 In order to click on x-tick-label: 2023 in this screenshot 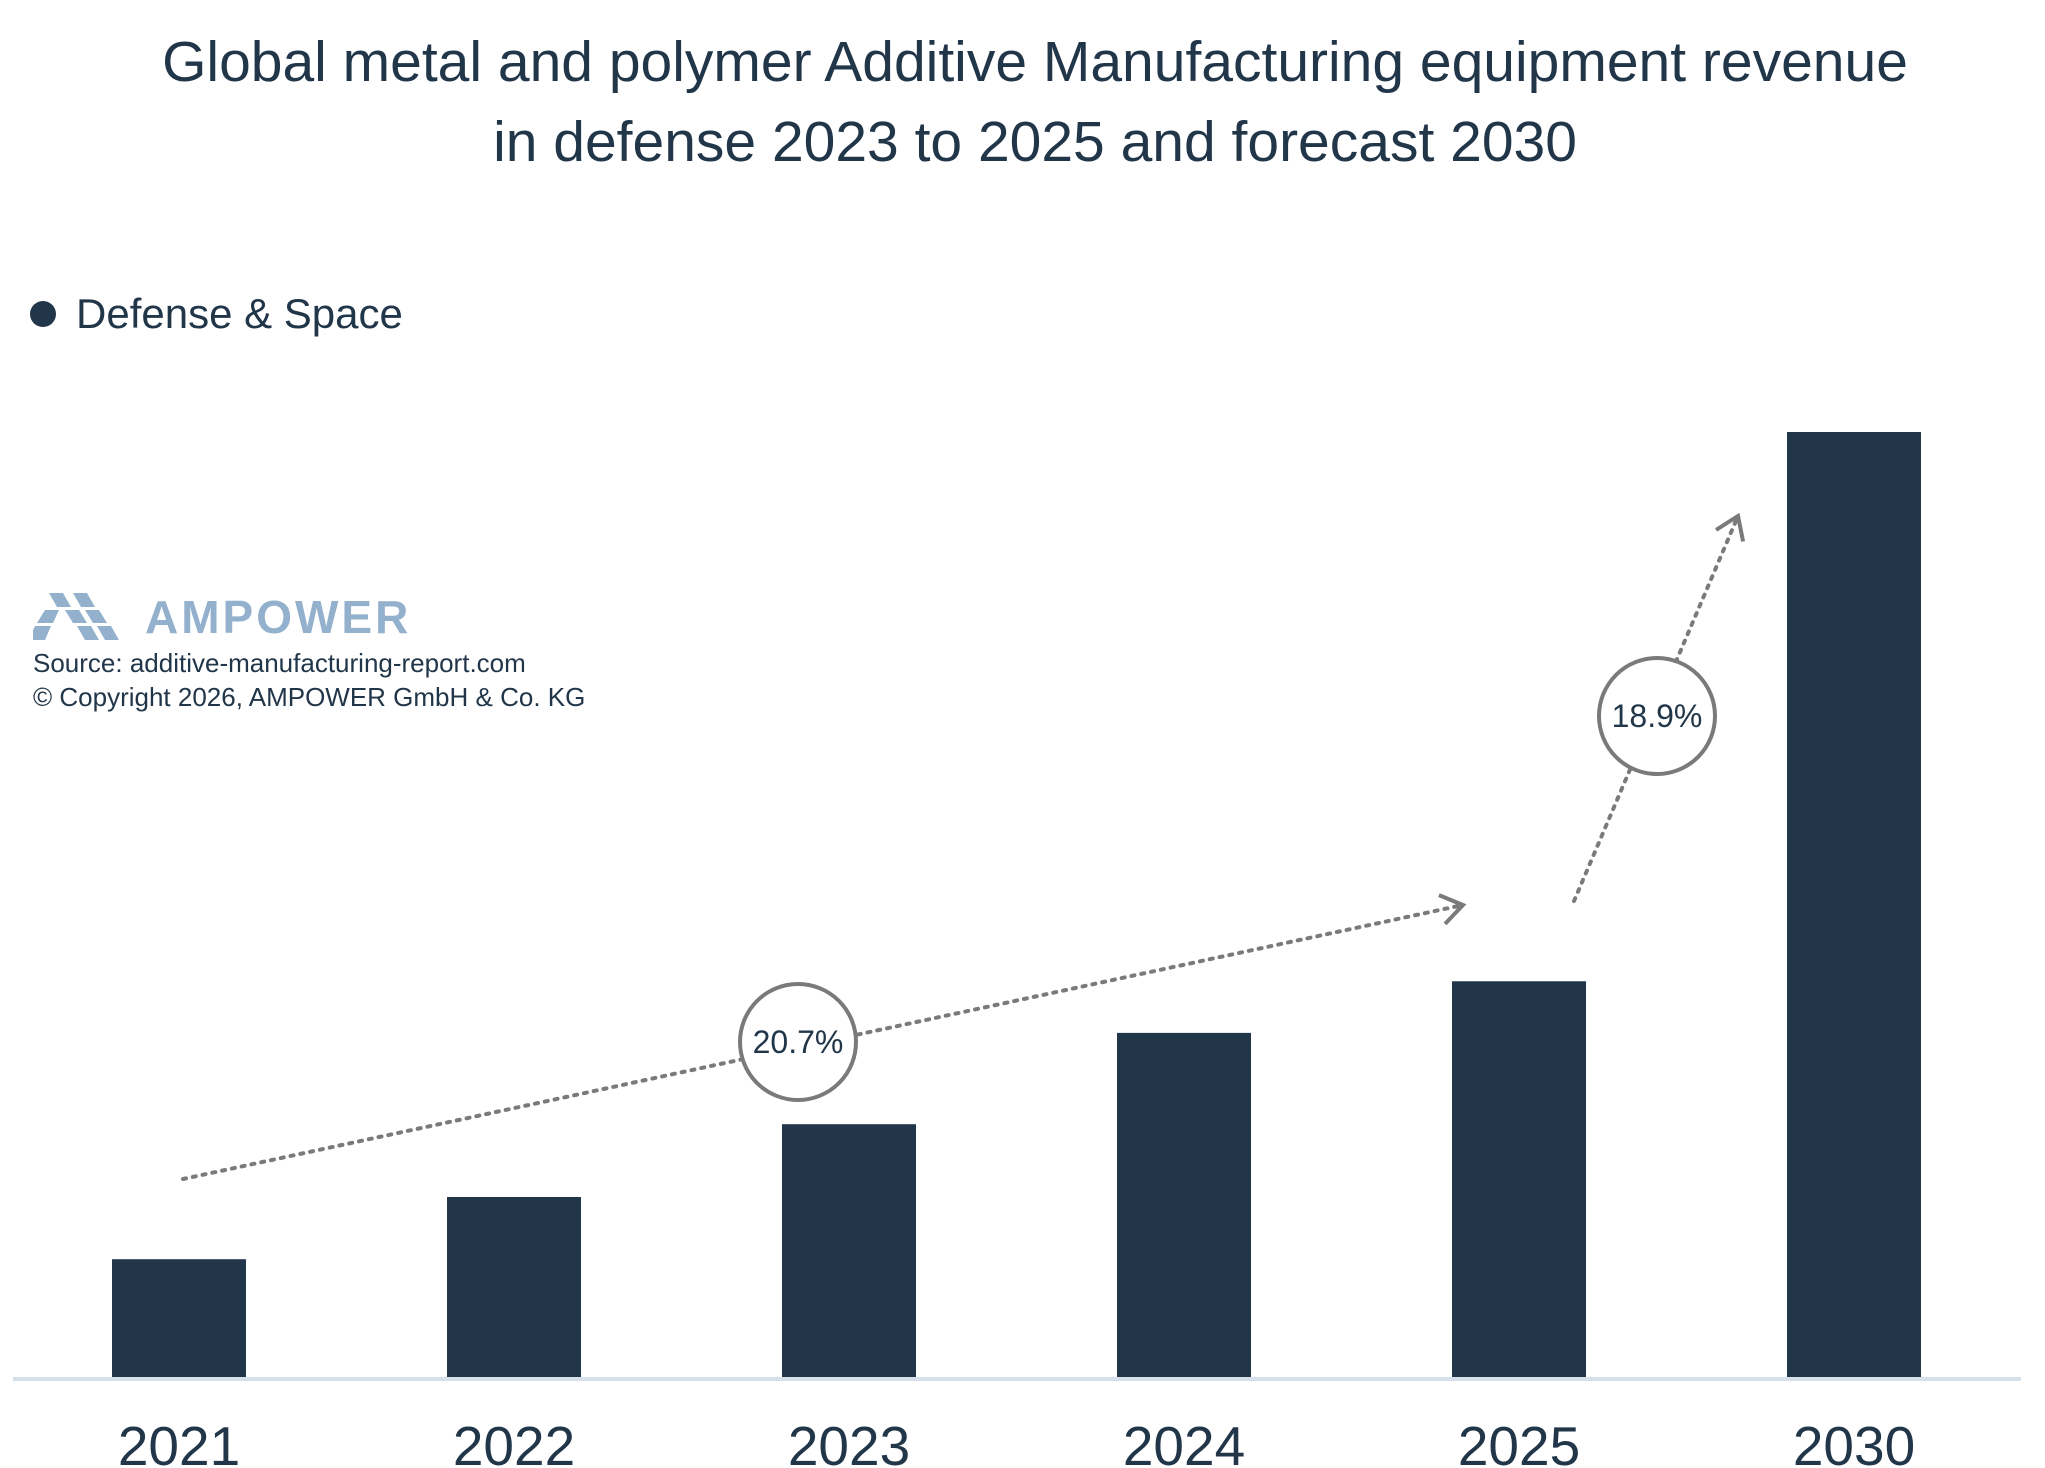, I will do `click(849, 1441)`.